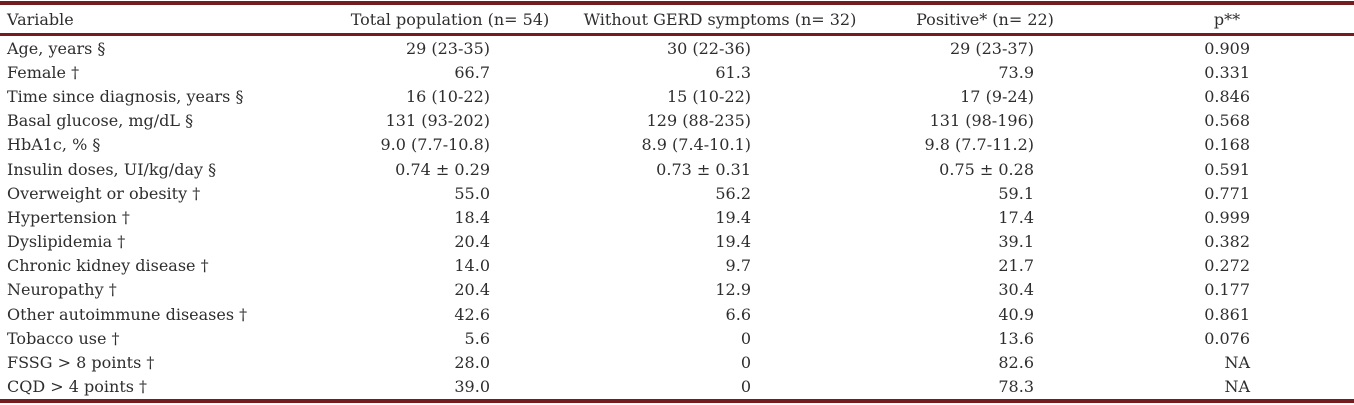 This screenshot has width=1354, height=405. Describe the element at coordinates (104, 193) in the screenshot. I see `variable-cell: Overweight or obesity †` at that location.